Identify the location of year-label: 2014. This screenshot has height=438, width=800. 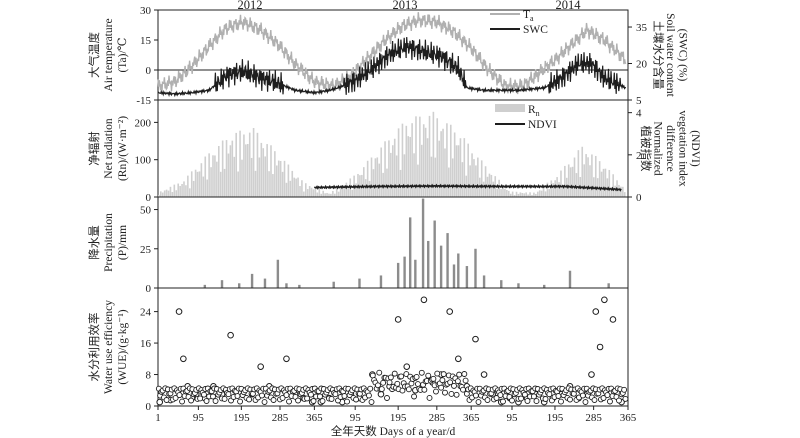
(569, 6).